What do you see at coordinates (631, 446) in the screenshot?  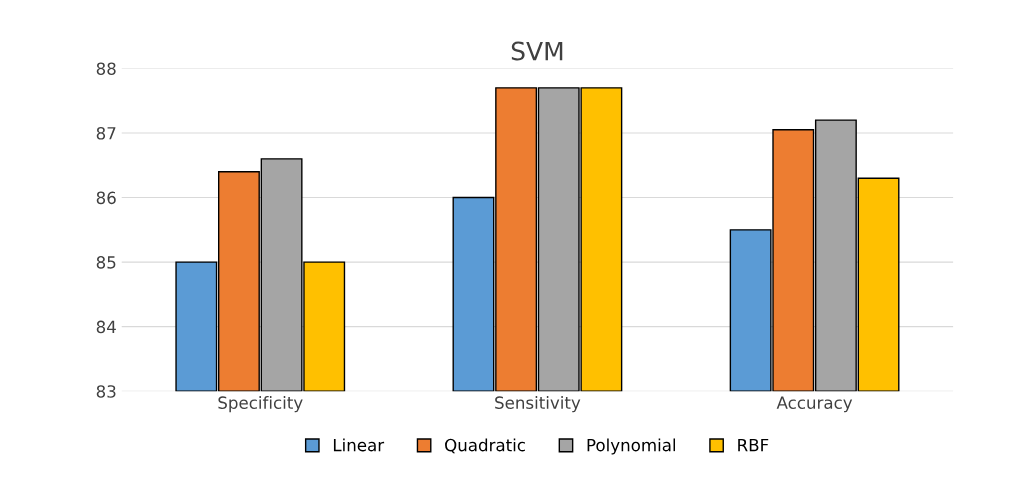 I see `legend-label: Polynomial` at bounding box center [631, 446].